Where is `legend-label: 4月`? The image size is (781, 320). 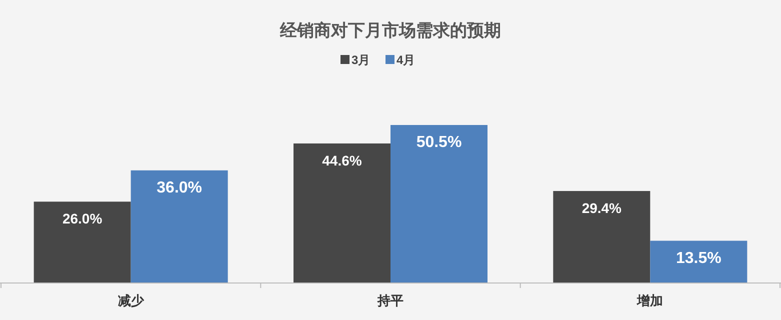 legend-label: 4月 is located at coordinates (406, 60).